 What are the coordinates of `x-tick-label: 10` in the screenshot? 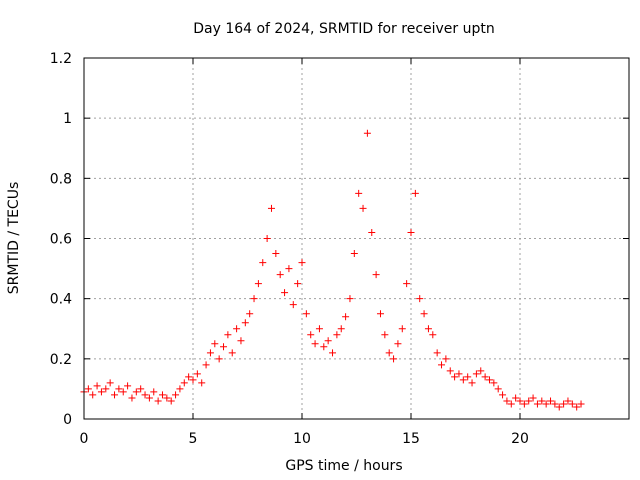 It's located at (302, 439).